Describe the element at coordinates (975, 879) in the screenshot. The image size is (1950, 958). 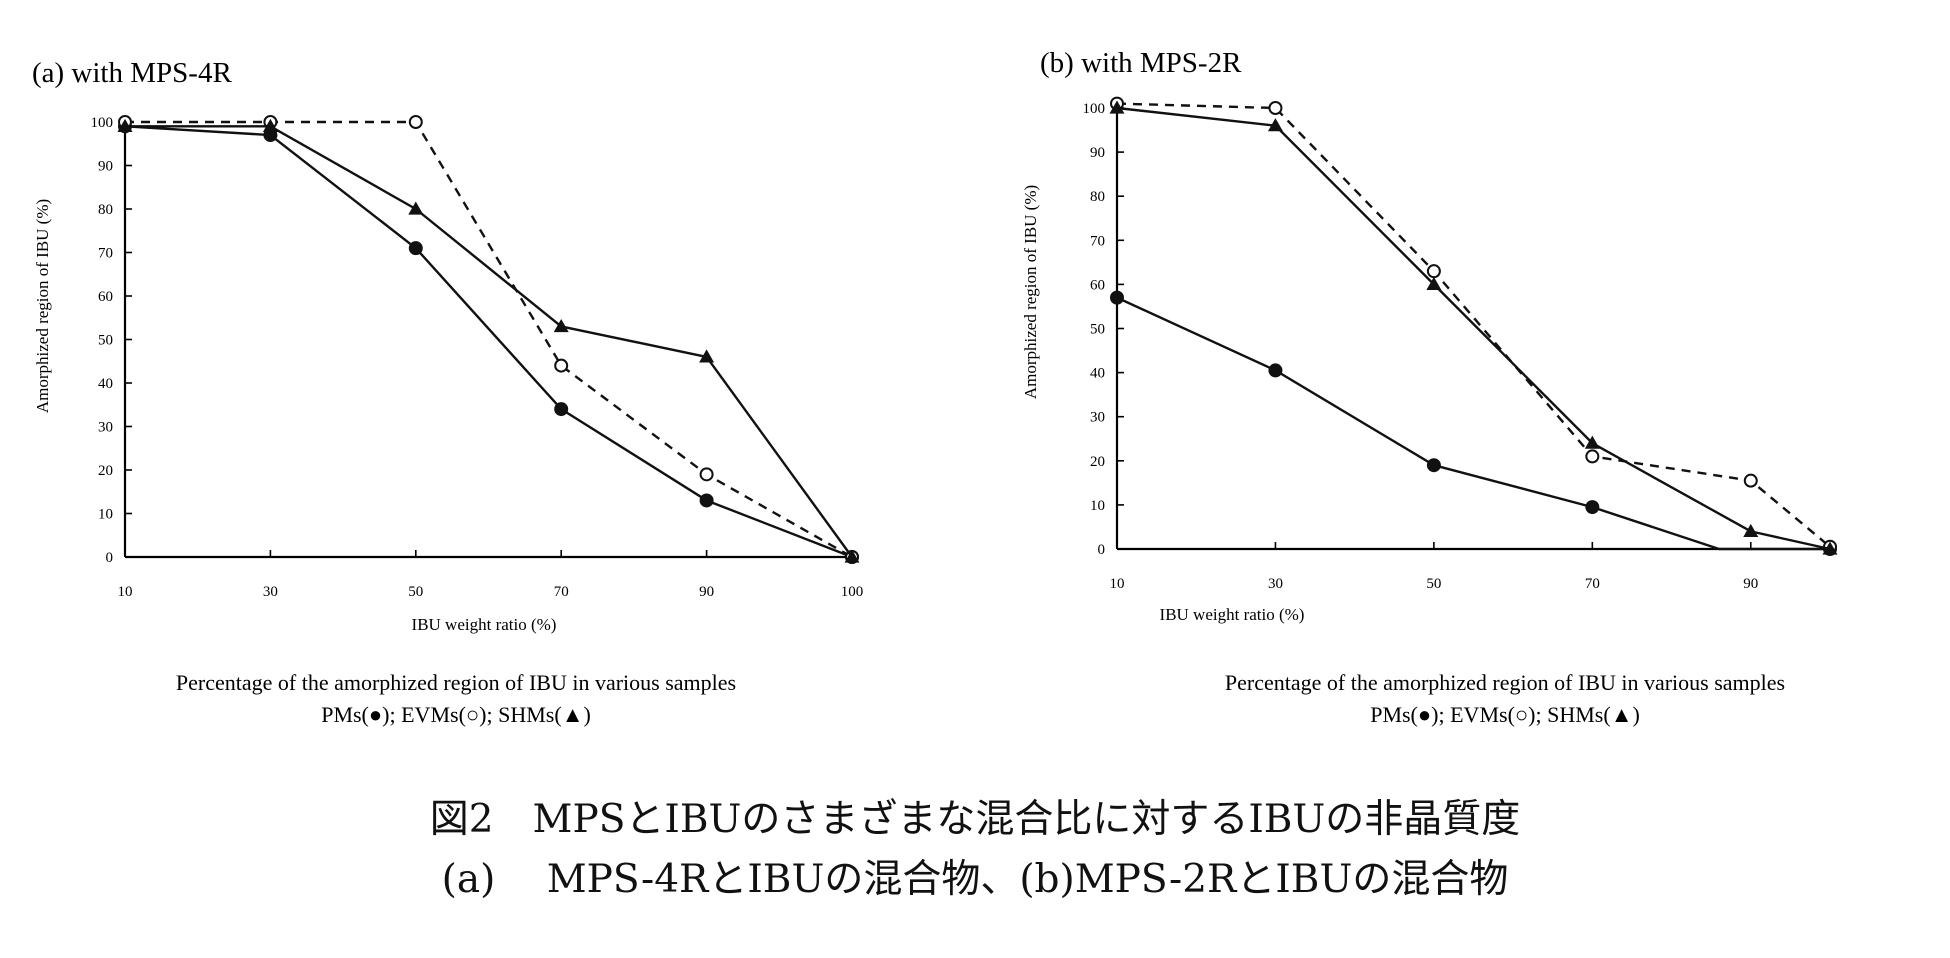
I see `figure-caption-line2: (a) MPS-4RとIBUの混合物、(b)MPS-2RとIBUの混合物` at that location.